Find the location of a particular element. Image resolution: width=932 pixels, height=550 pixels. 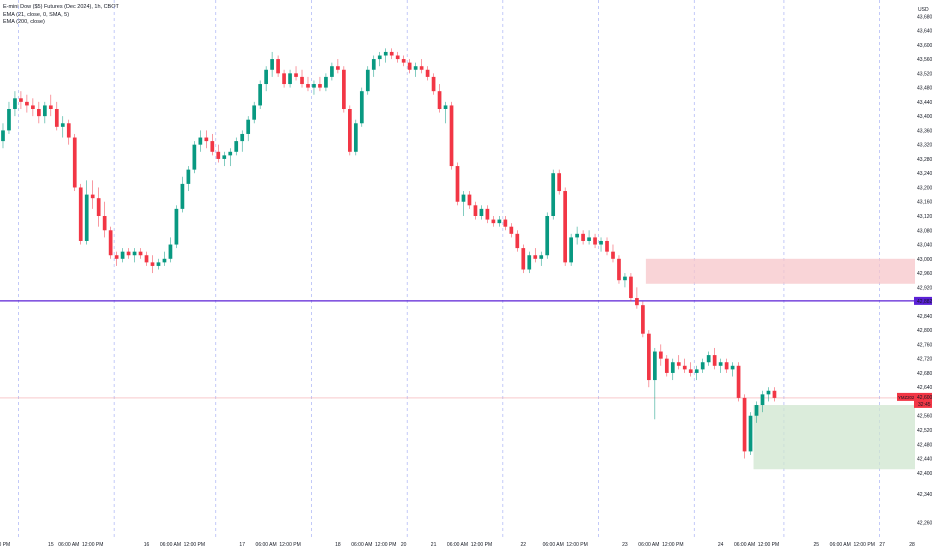

y-tick-label: 42,520 is located at coordinates (924, 431).